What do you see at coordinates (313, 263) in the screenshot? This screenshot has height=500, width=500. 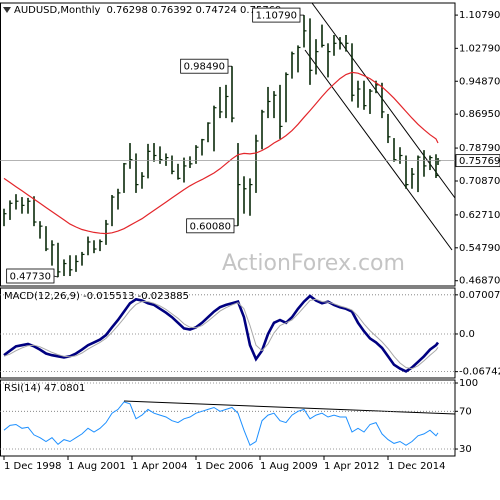 I see `watermark: ActionForex.com` at bounding box center [313, 263].